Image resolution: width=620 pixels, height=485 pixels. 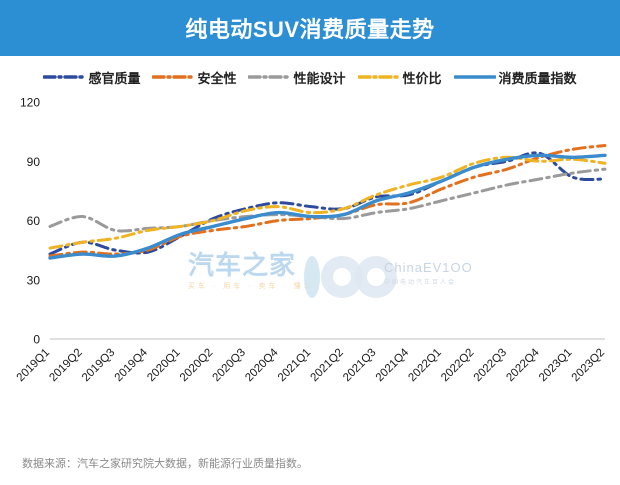 I want to click on y-axis-tick-label: 30, so click(x=34, y=280).